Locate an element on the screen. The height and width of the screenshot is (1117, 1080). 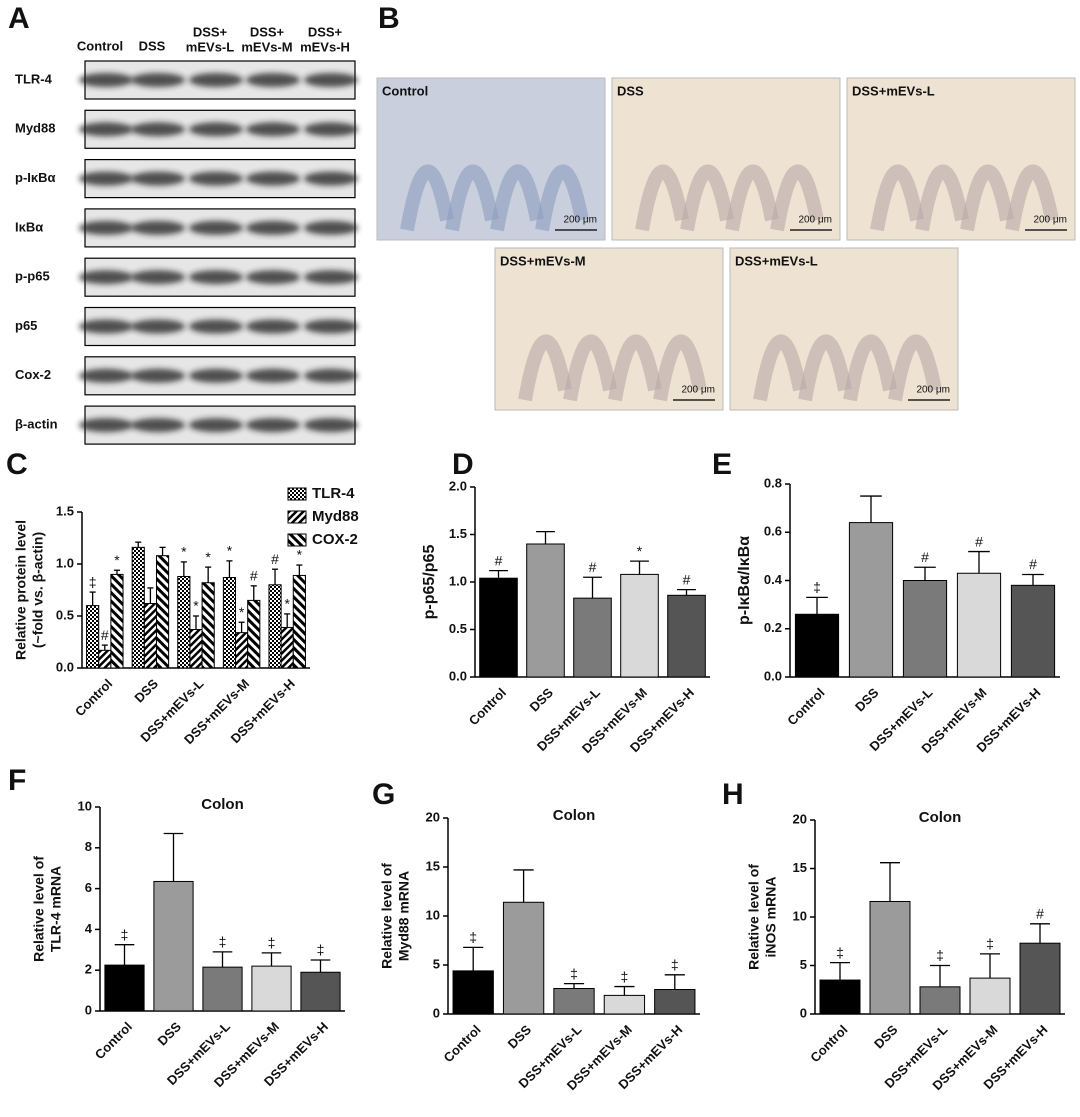
y-axis-label: iNOS mRNA is located at coordinates (771, 917).